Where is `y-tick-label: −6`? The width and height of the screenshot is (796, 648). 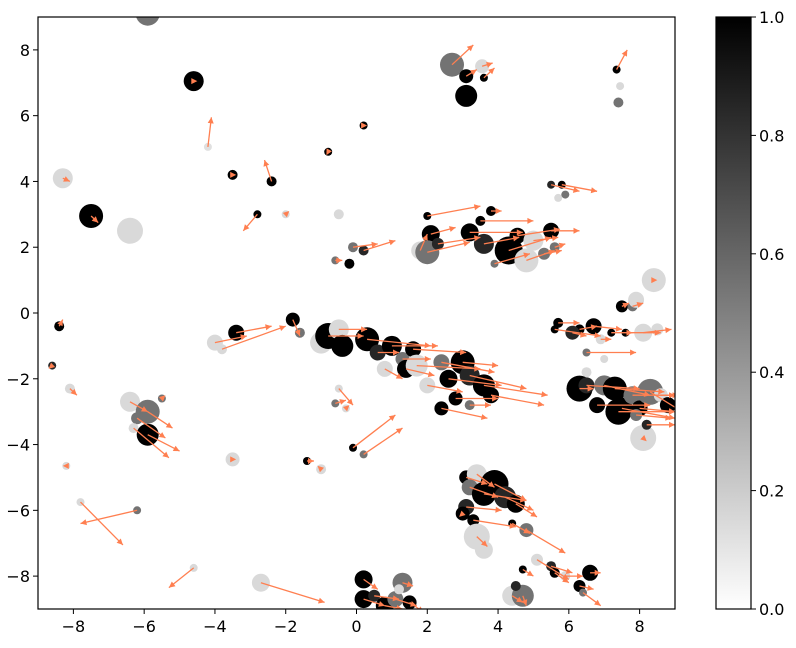 y-tick-label: −6 is located at coordinates (18, 510).